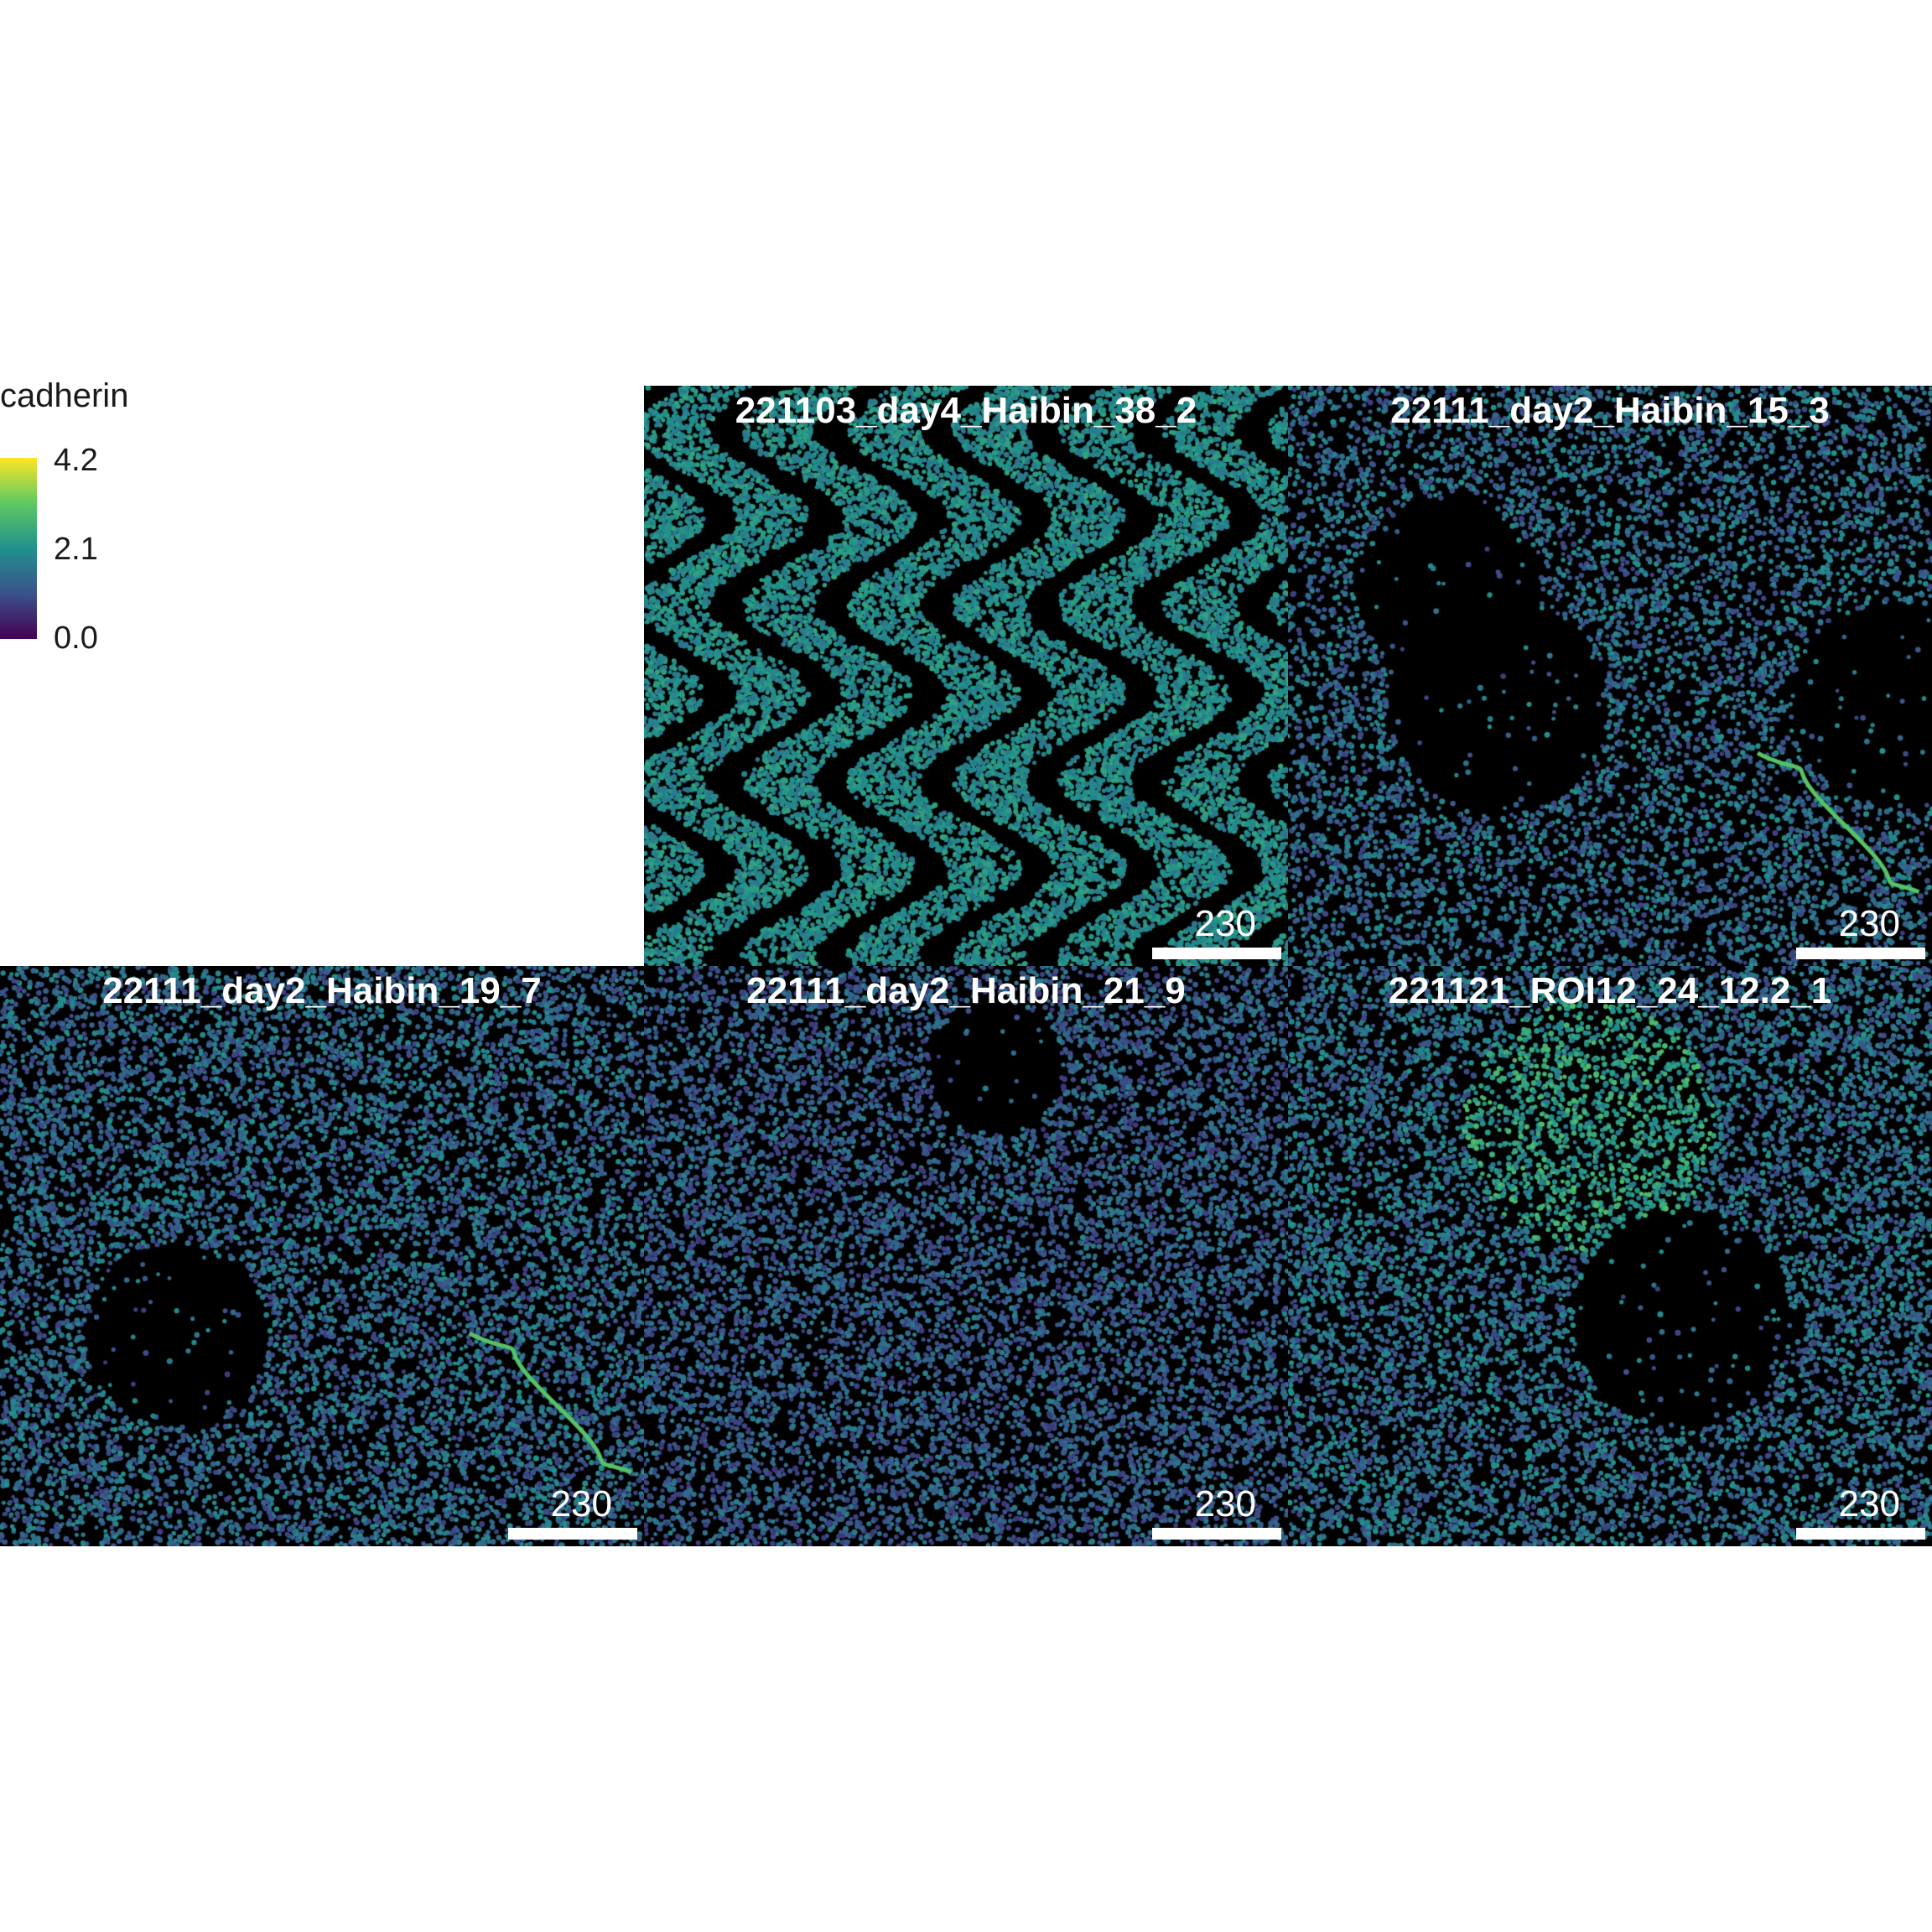 Image resolution: width=1932 pixels, height=1932 pixels. What do you see at coordinates (126, 519) in the screenshot?
I see `colorbar-legend: cadherin 4.2 2.1 0.0` at bounding box center [126, 519].